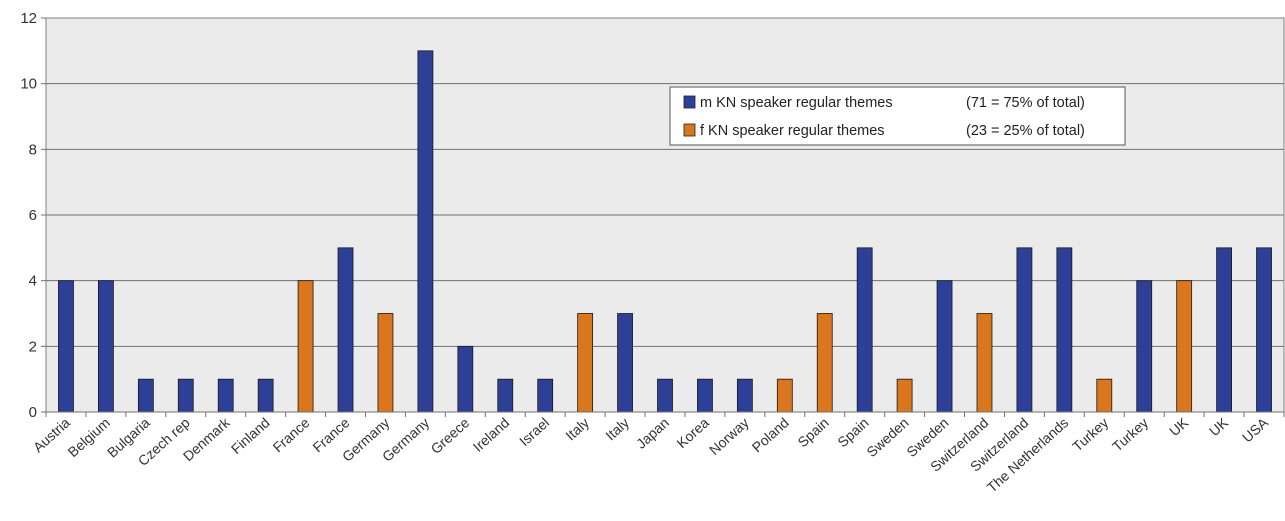 This screenshot has height=521, width=1285. Describe the element at coordinates (28, 84) in the screenshot. I see `y-tick-label: 10` at that location.